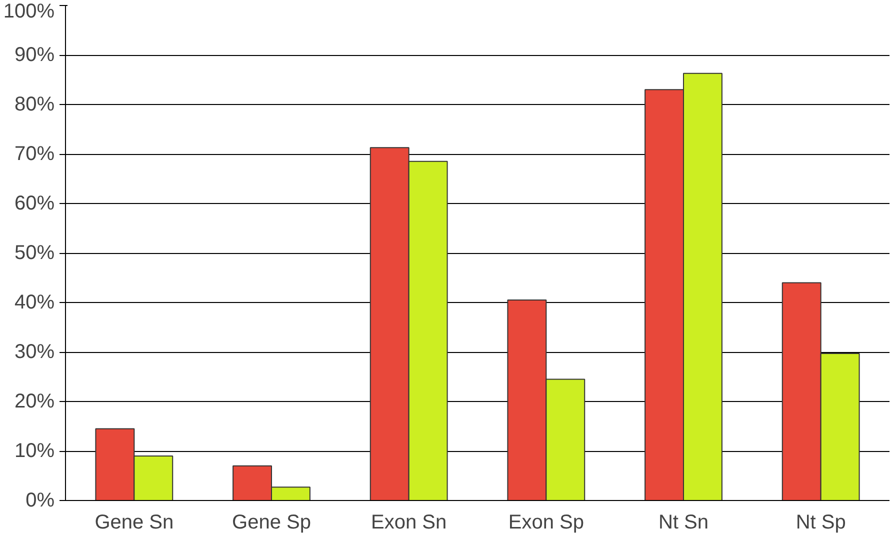  What do you see at coordinates (40, 501) in the screenshot?
I see `y-tick-label: 0%` at bounding box center [40, 501].